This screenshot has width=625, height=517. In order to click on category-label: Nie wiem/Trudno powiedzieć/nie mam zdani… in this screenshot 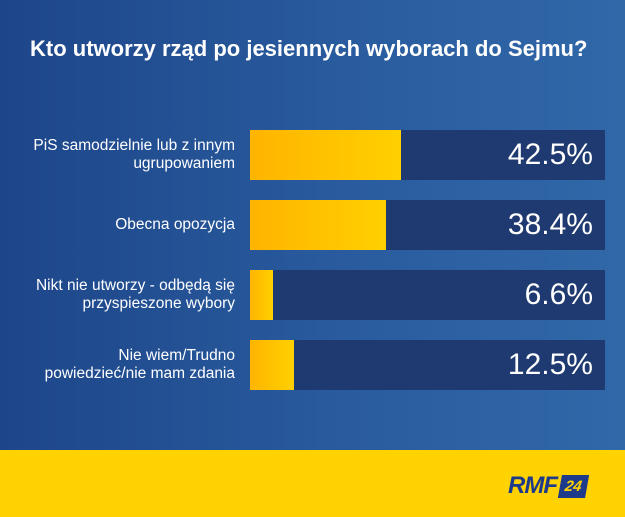, I will do `click(139, 364)`.